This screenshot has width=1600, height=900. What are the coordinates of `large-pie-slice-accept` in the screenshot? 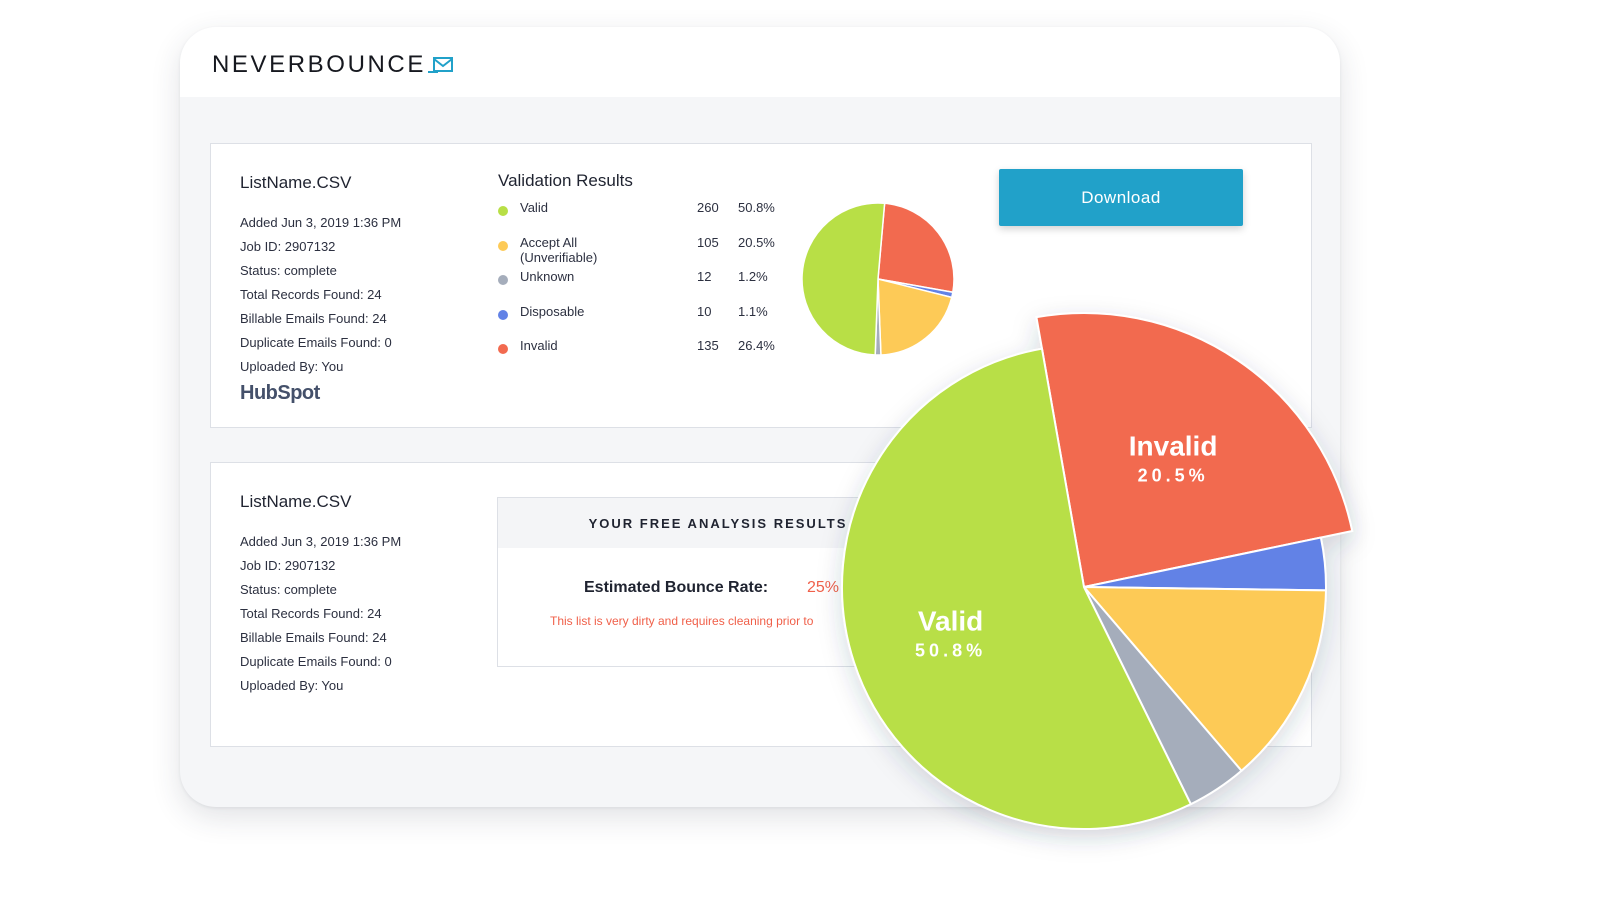 It's located at (1204, 679).